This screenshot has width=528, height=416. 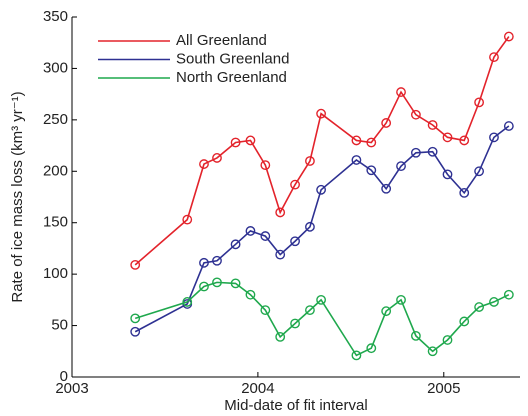 I want to click on x-tick-label: 2004, so click(x=257, y=388).